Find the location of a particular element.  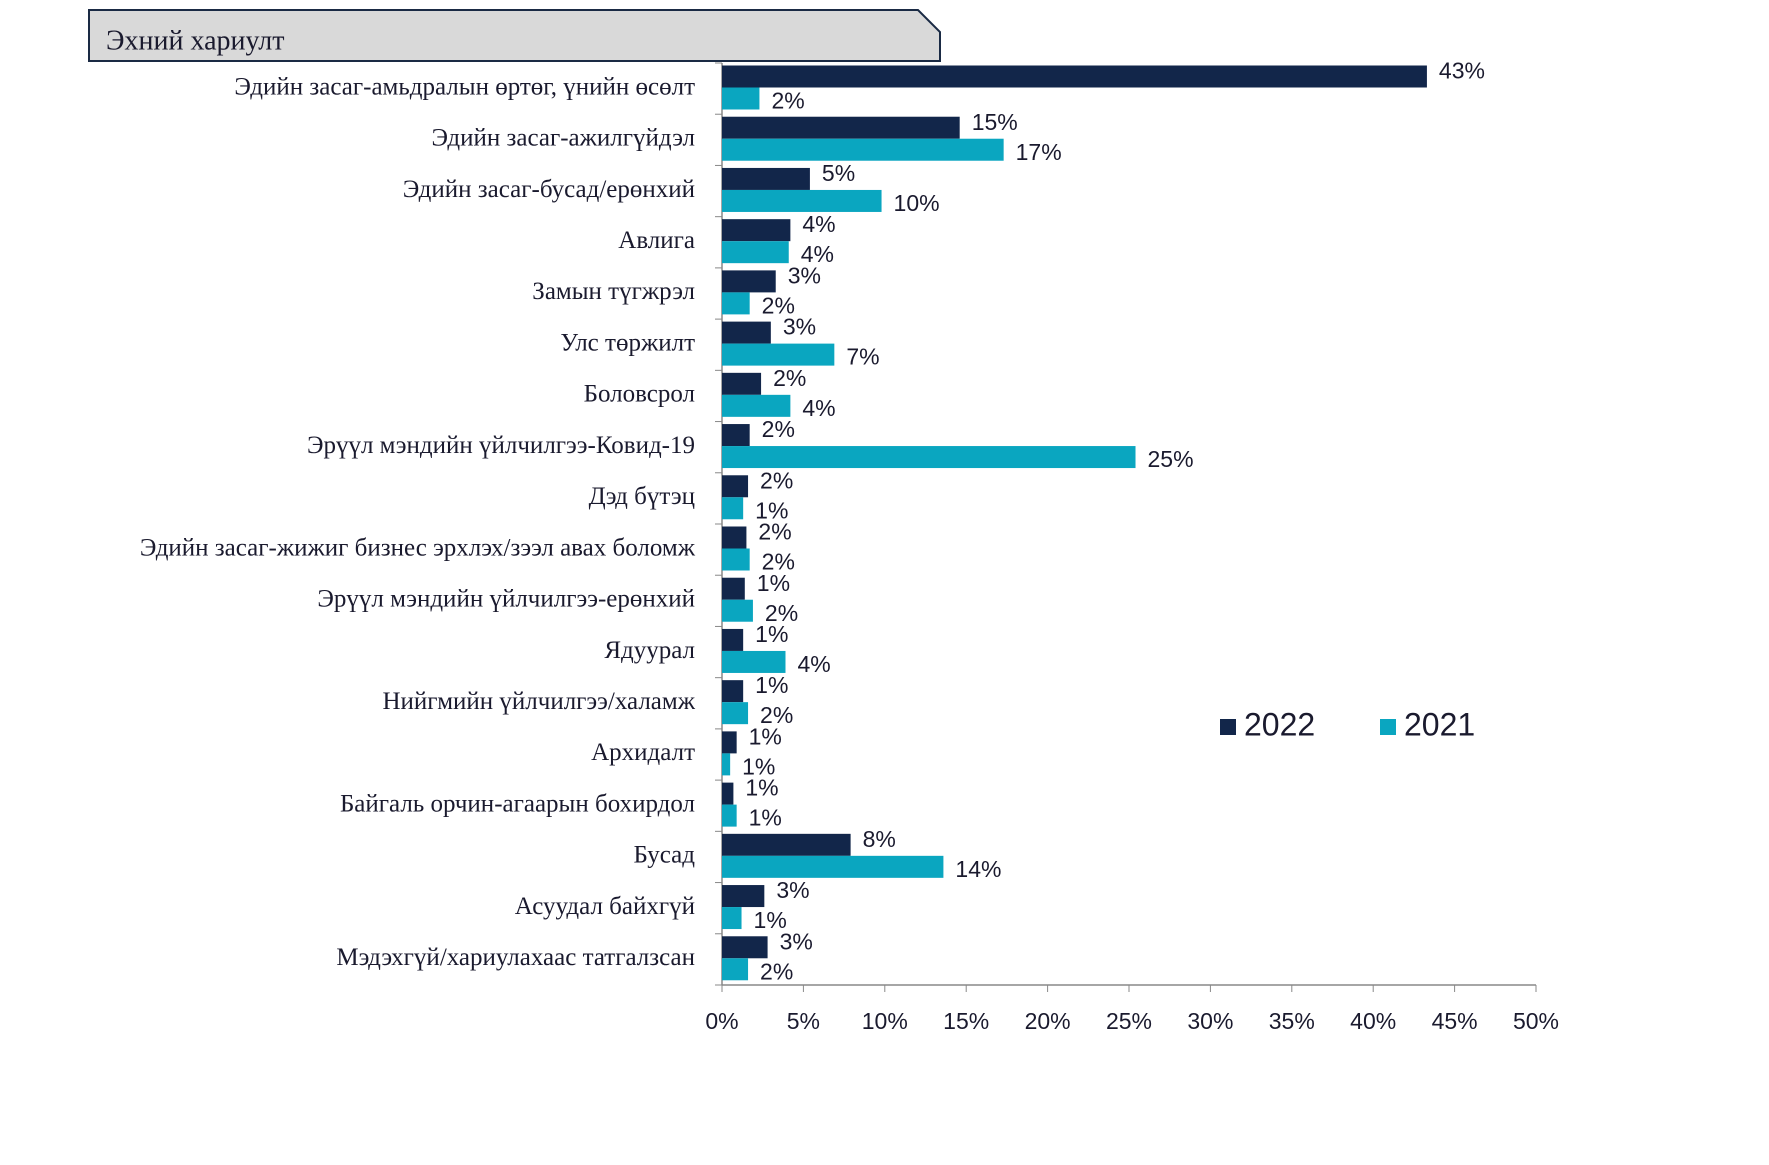

data-label: 43% is located at coordinates (1462, 71).